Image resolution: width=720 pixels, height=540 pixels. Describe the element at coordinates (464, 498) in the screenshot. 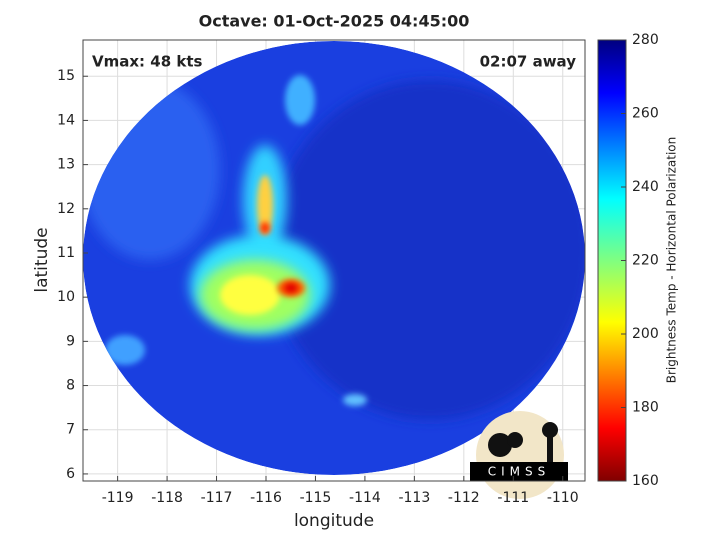

I see `x-tick-label: -112` at that location.